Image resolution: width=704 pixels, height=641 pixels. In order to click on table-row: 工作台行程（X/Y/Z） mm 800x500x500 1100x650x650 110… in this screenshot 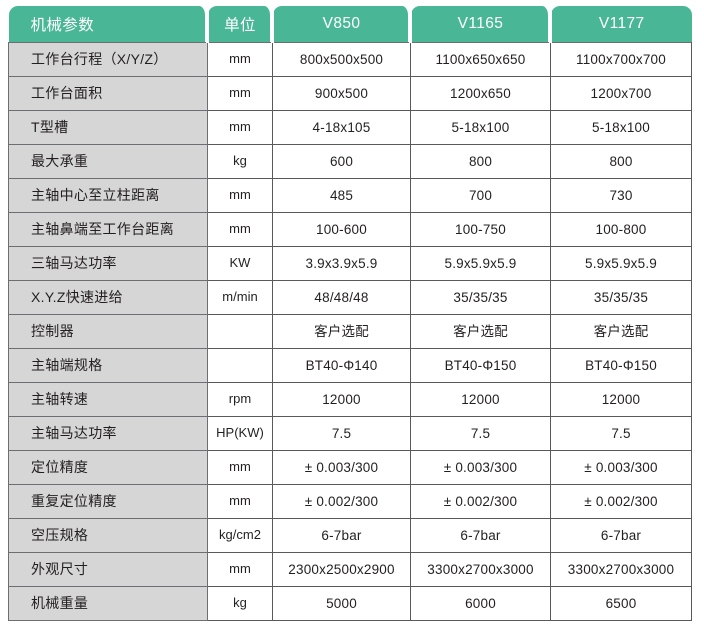, I will do `click(350, 59)`.